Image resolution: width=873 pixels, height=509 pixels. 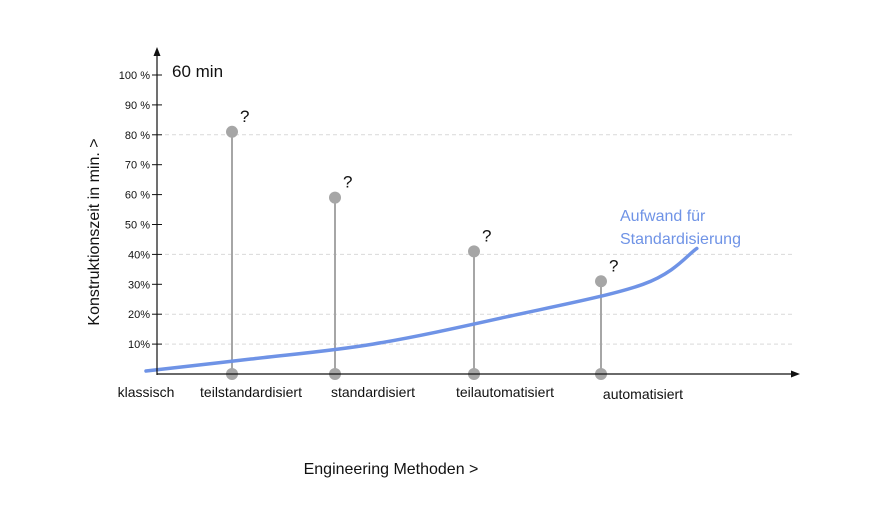 I want to click on curve-label: Standardisierung, so click(x=680, y=239).